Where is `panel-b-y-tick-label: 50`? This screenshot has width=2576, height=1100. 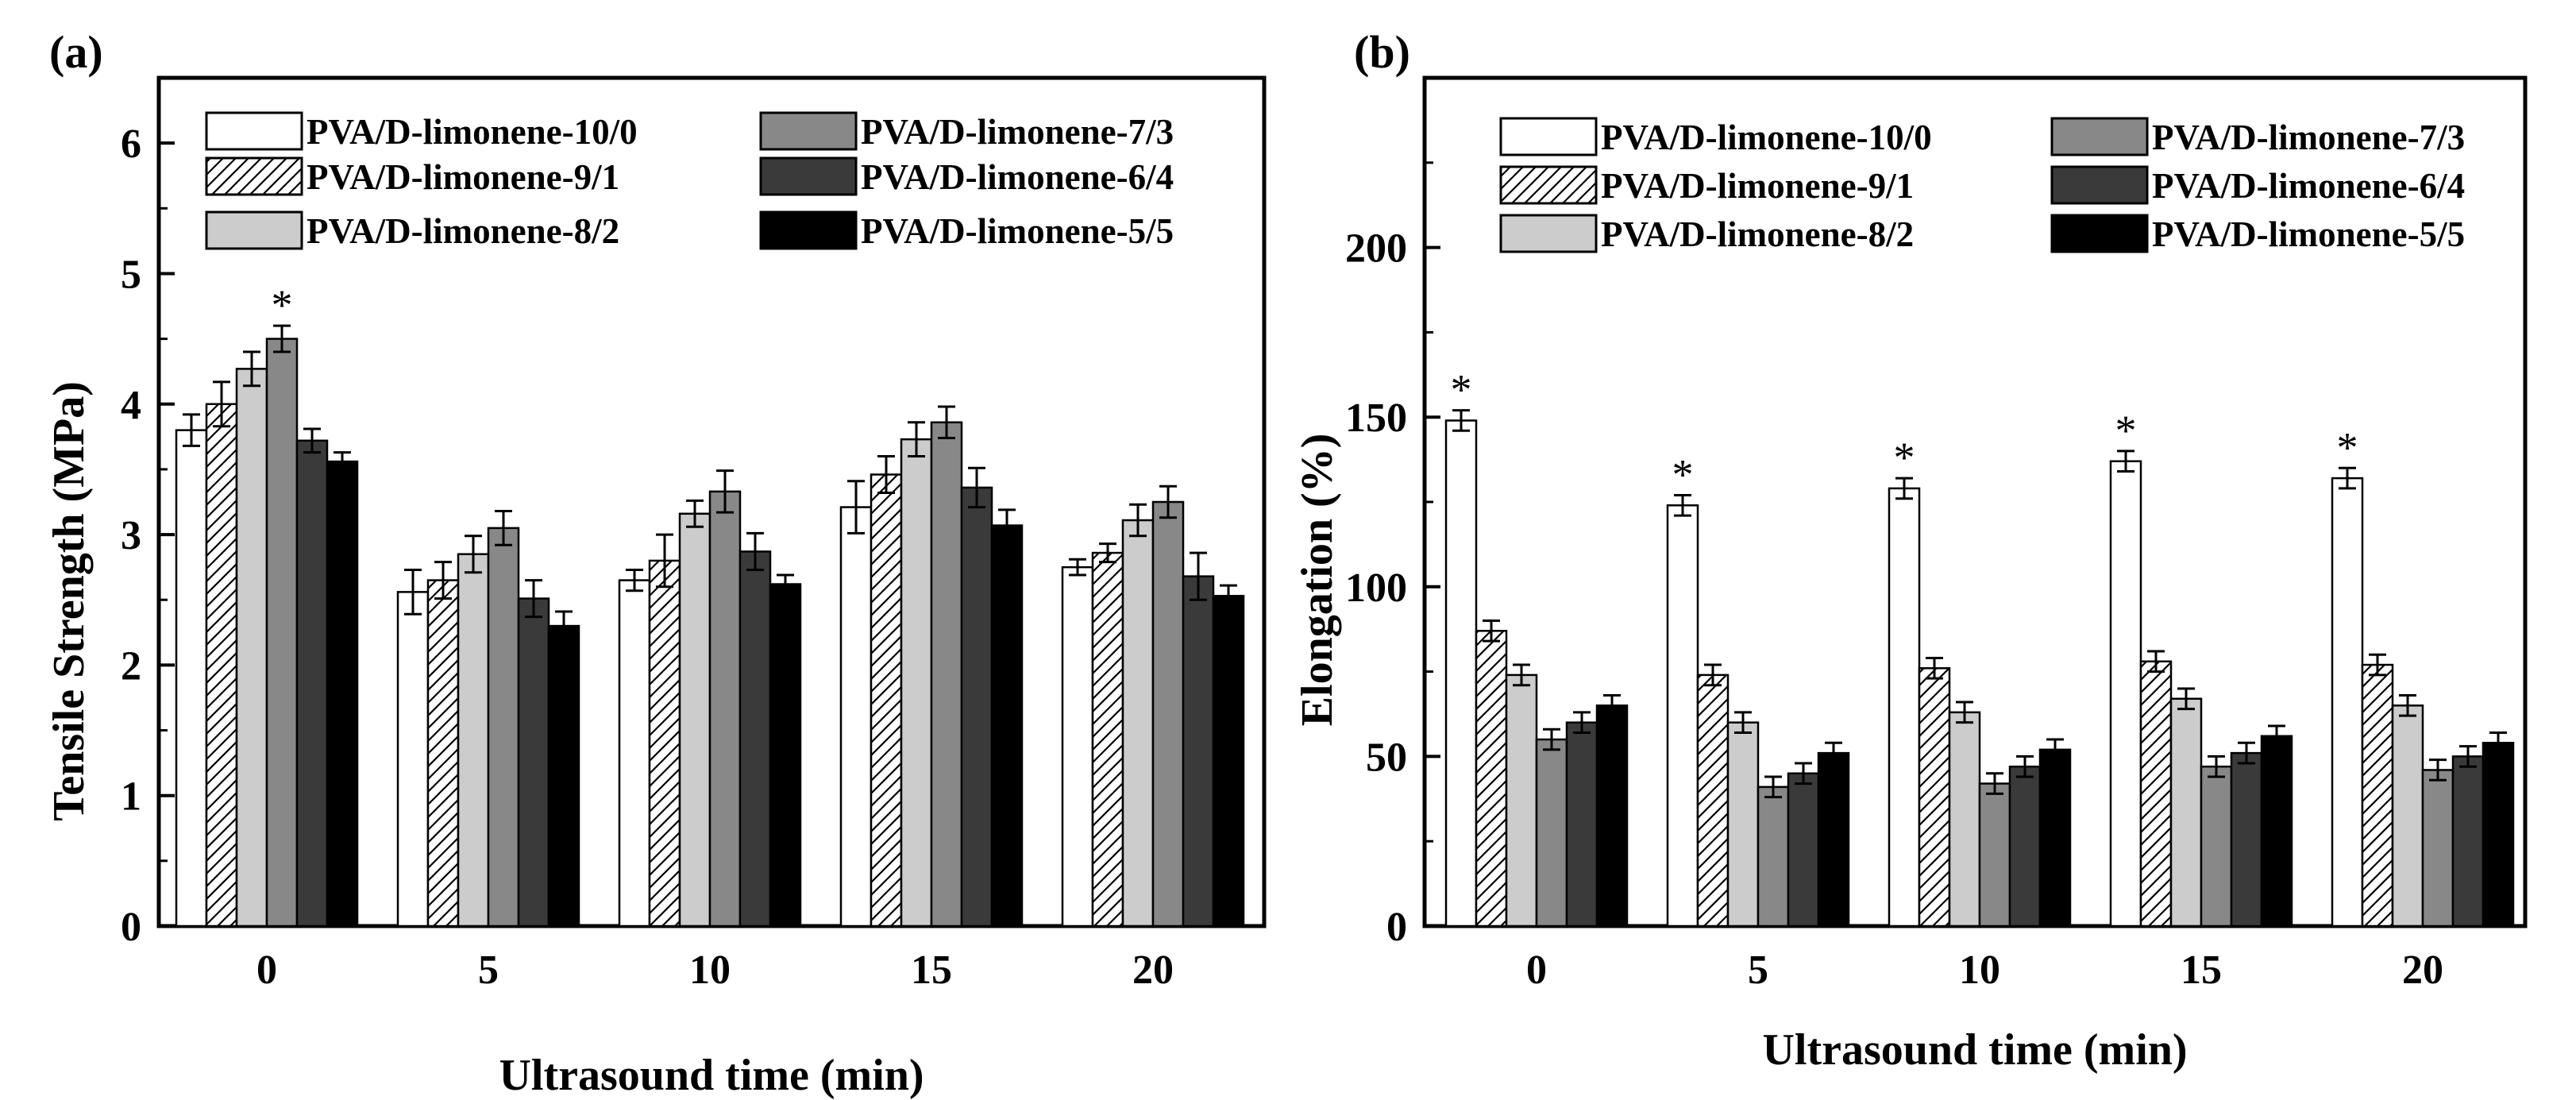 panel-b-y-tick-label: 50 is located at coordinates (1386, 757).